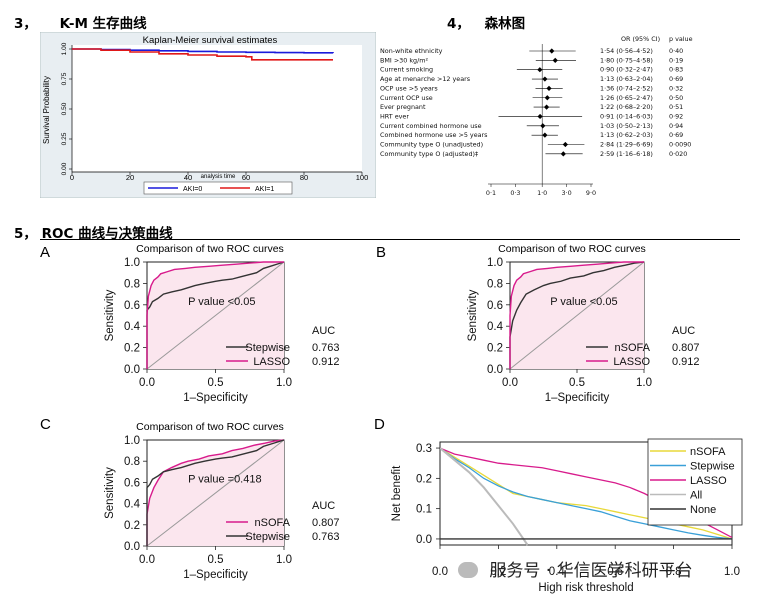  What do you see at coordinates (626, 51) in the screenshot?
I see `forest-or-text: 1·54 (0·56–4·52)` at bounding box center [626, 51].